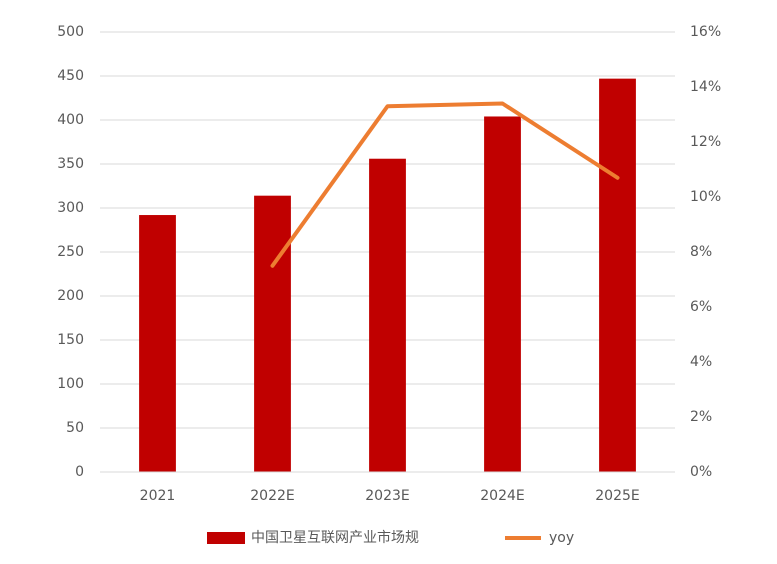  I want to click on y2-tick-label: 6%, so click(701, 307).